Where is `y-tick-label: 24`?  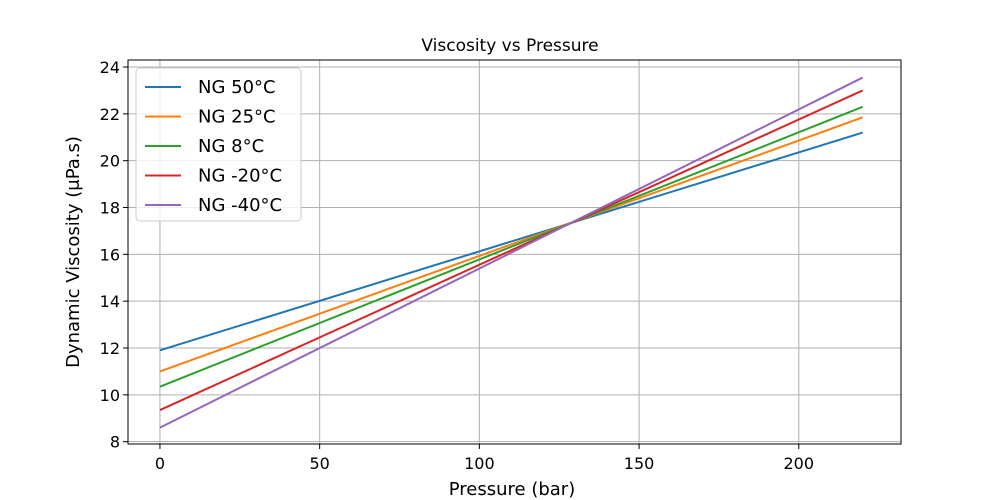
y-tick-label: 24 is located at coordinates (110, 67).